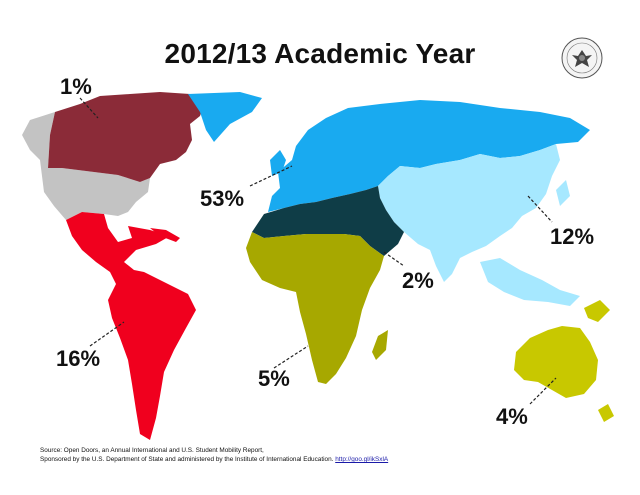 This screenshot has height=495, width=640. I want to click on percent-mena: 2%, so click(418, 280).